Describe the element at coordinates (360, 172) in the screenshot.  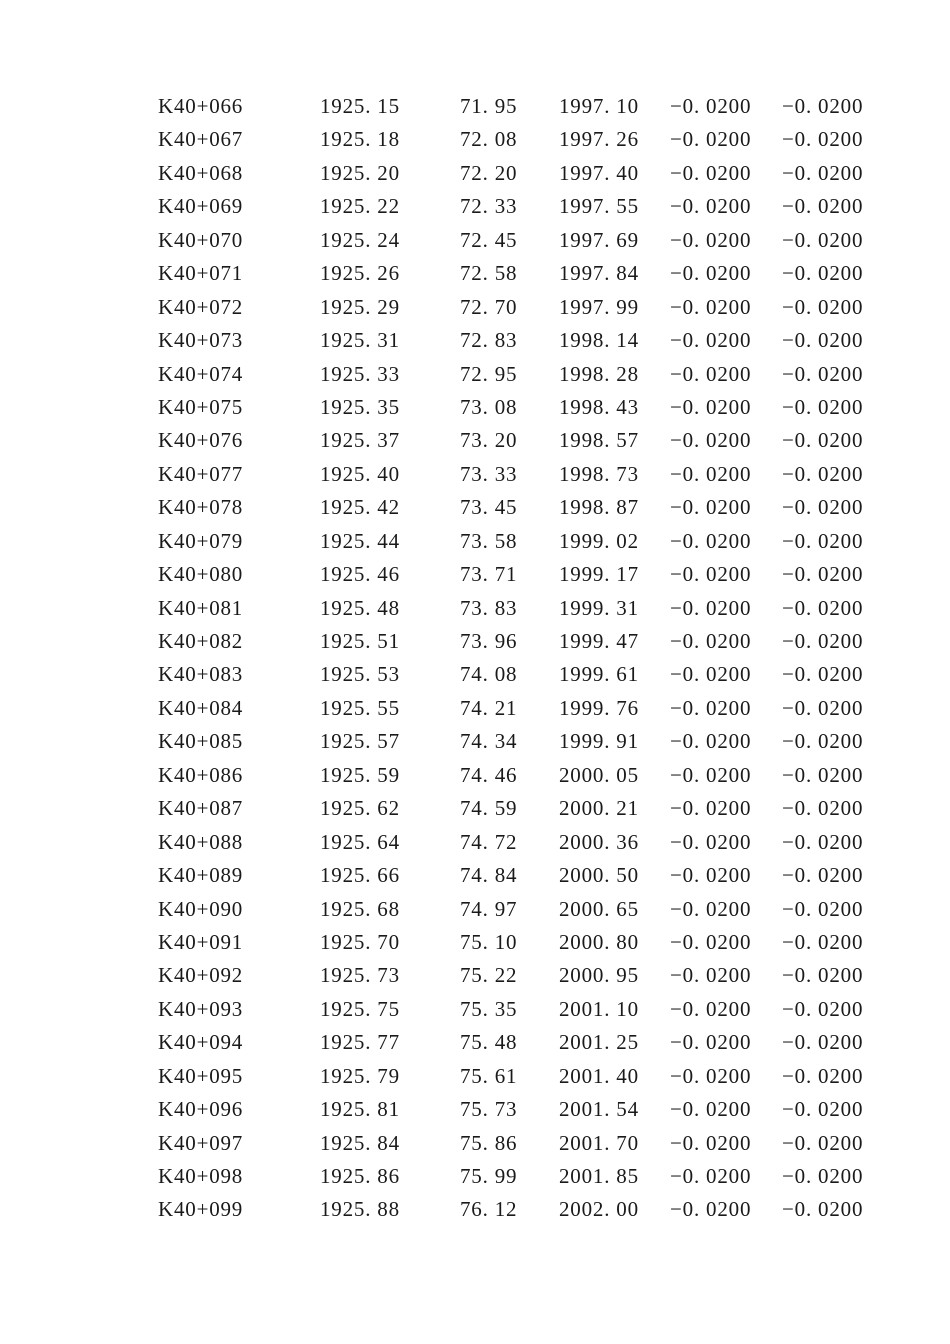
I see `value-cell: 1925. 20` at that location.